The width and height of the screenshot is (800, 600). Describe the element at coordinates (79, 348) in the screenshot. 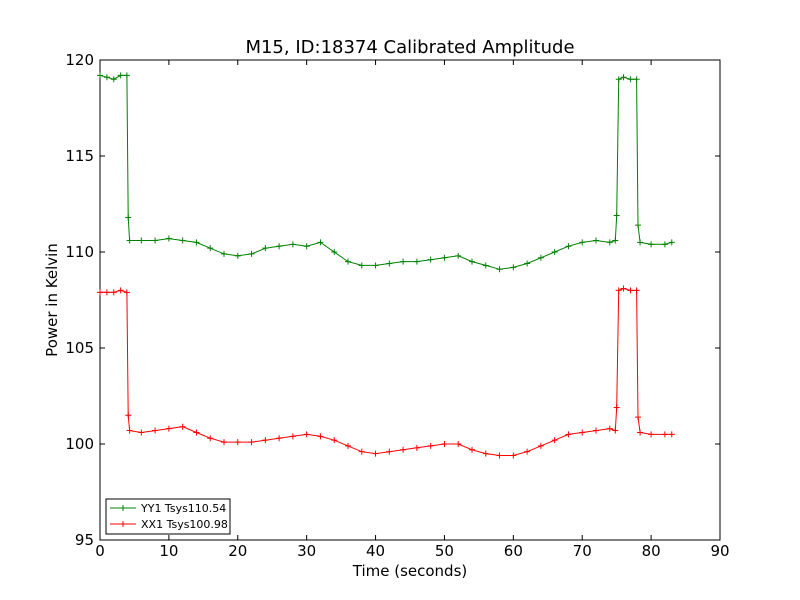

I see `y-tick-label: 105` at that location.